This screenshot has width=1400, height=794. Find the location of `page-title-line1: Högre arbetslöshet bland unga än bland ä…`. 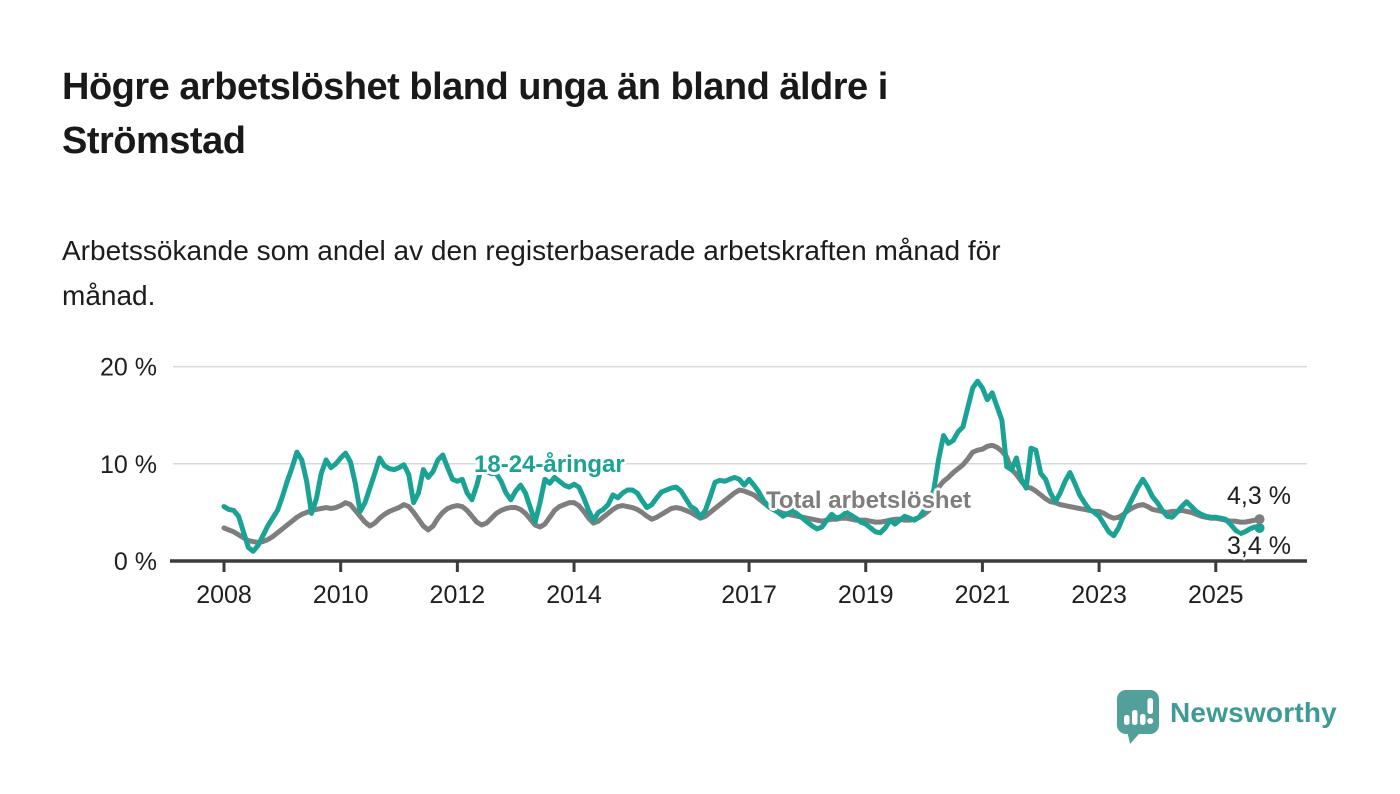

page-title-line1: Högre arbetslöshet bland unga än bland ä… is located at coordinates (475, 87).